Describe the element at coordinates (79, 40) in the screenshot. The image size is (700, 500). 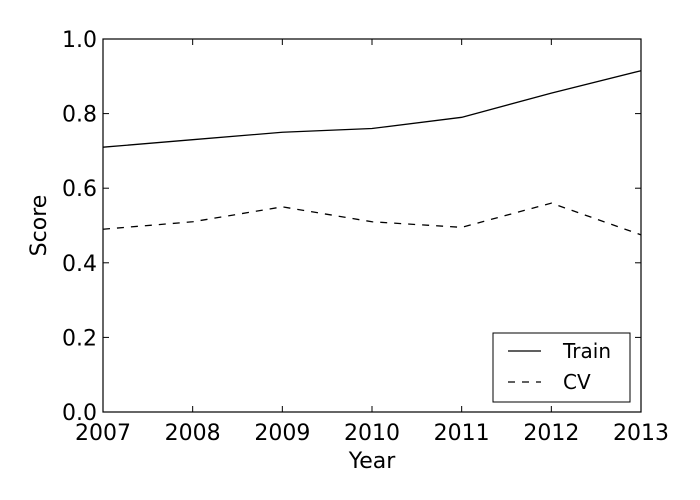
I see `y-tick-label: 1.0` at that location.